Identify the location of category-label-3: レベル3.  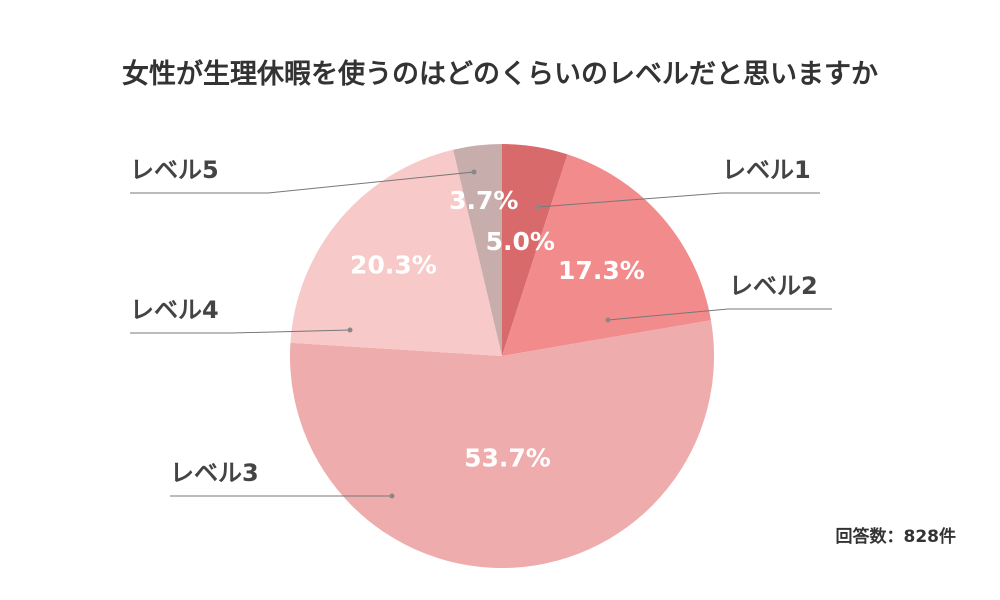
(214, 473).